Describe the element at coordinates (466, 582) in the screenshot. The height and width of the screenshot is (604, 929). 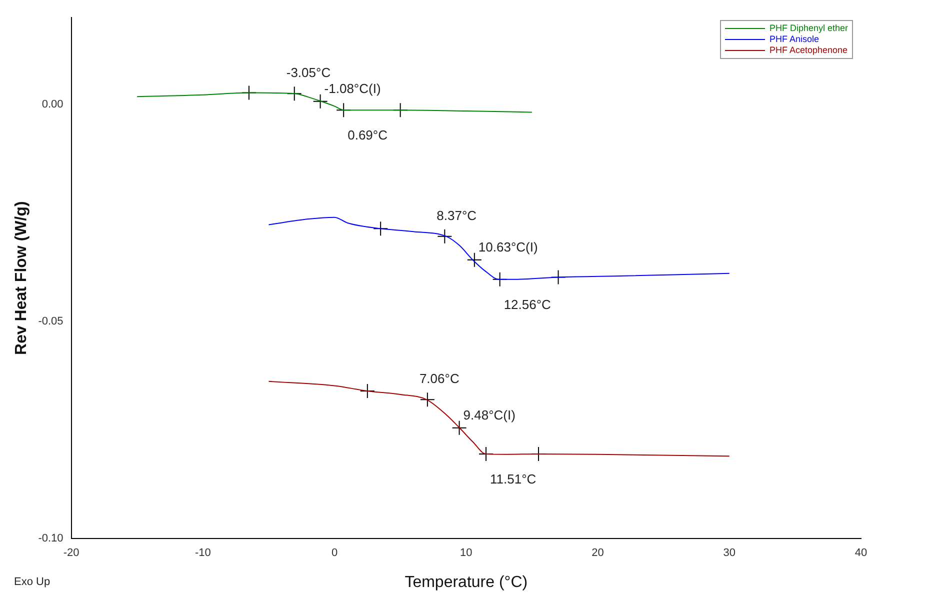
I see `x-axis-title: Temperature (°C)` at that location.